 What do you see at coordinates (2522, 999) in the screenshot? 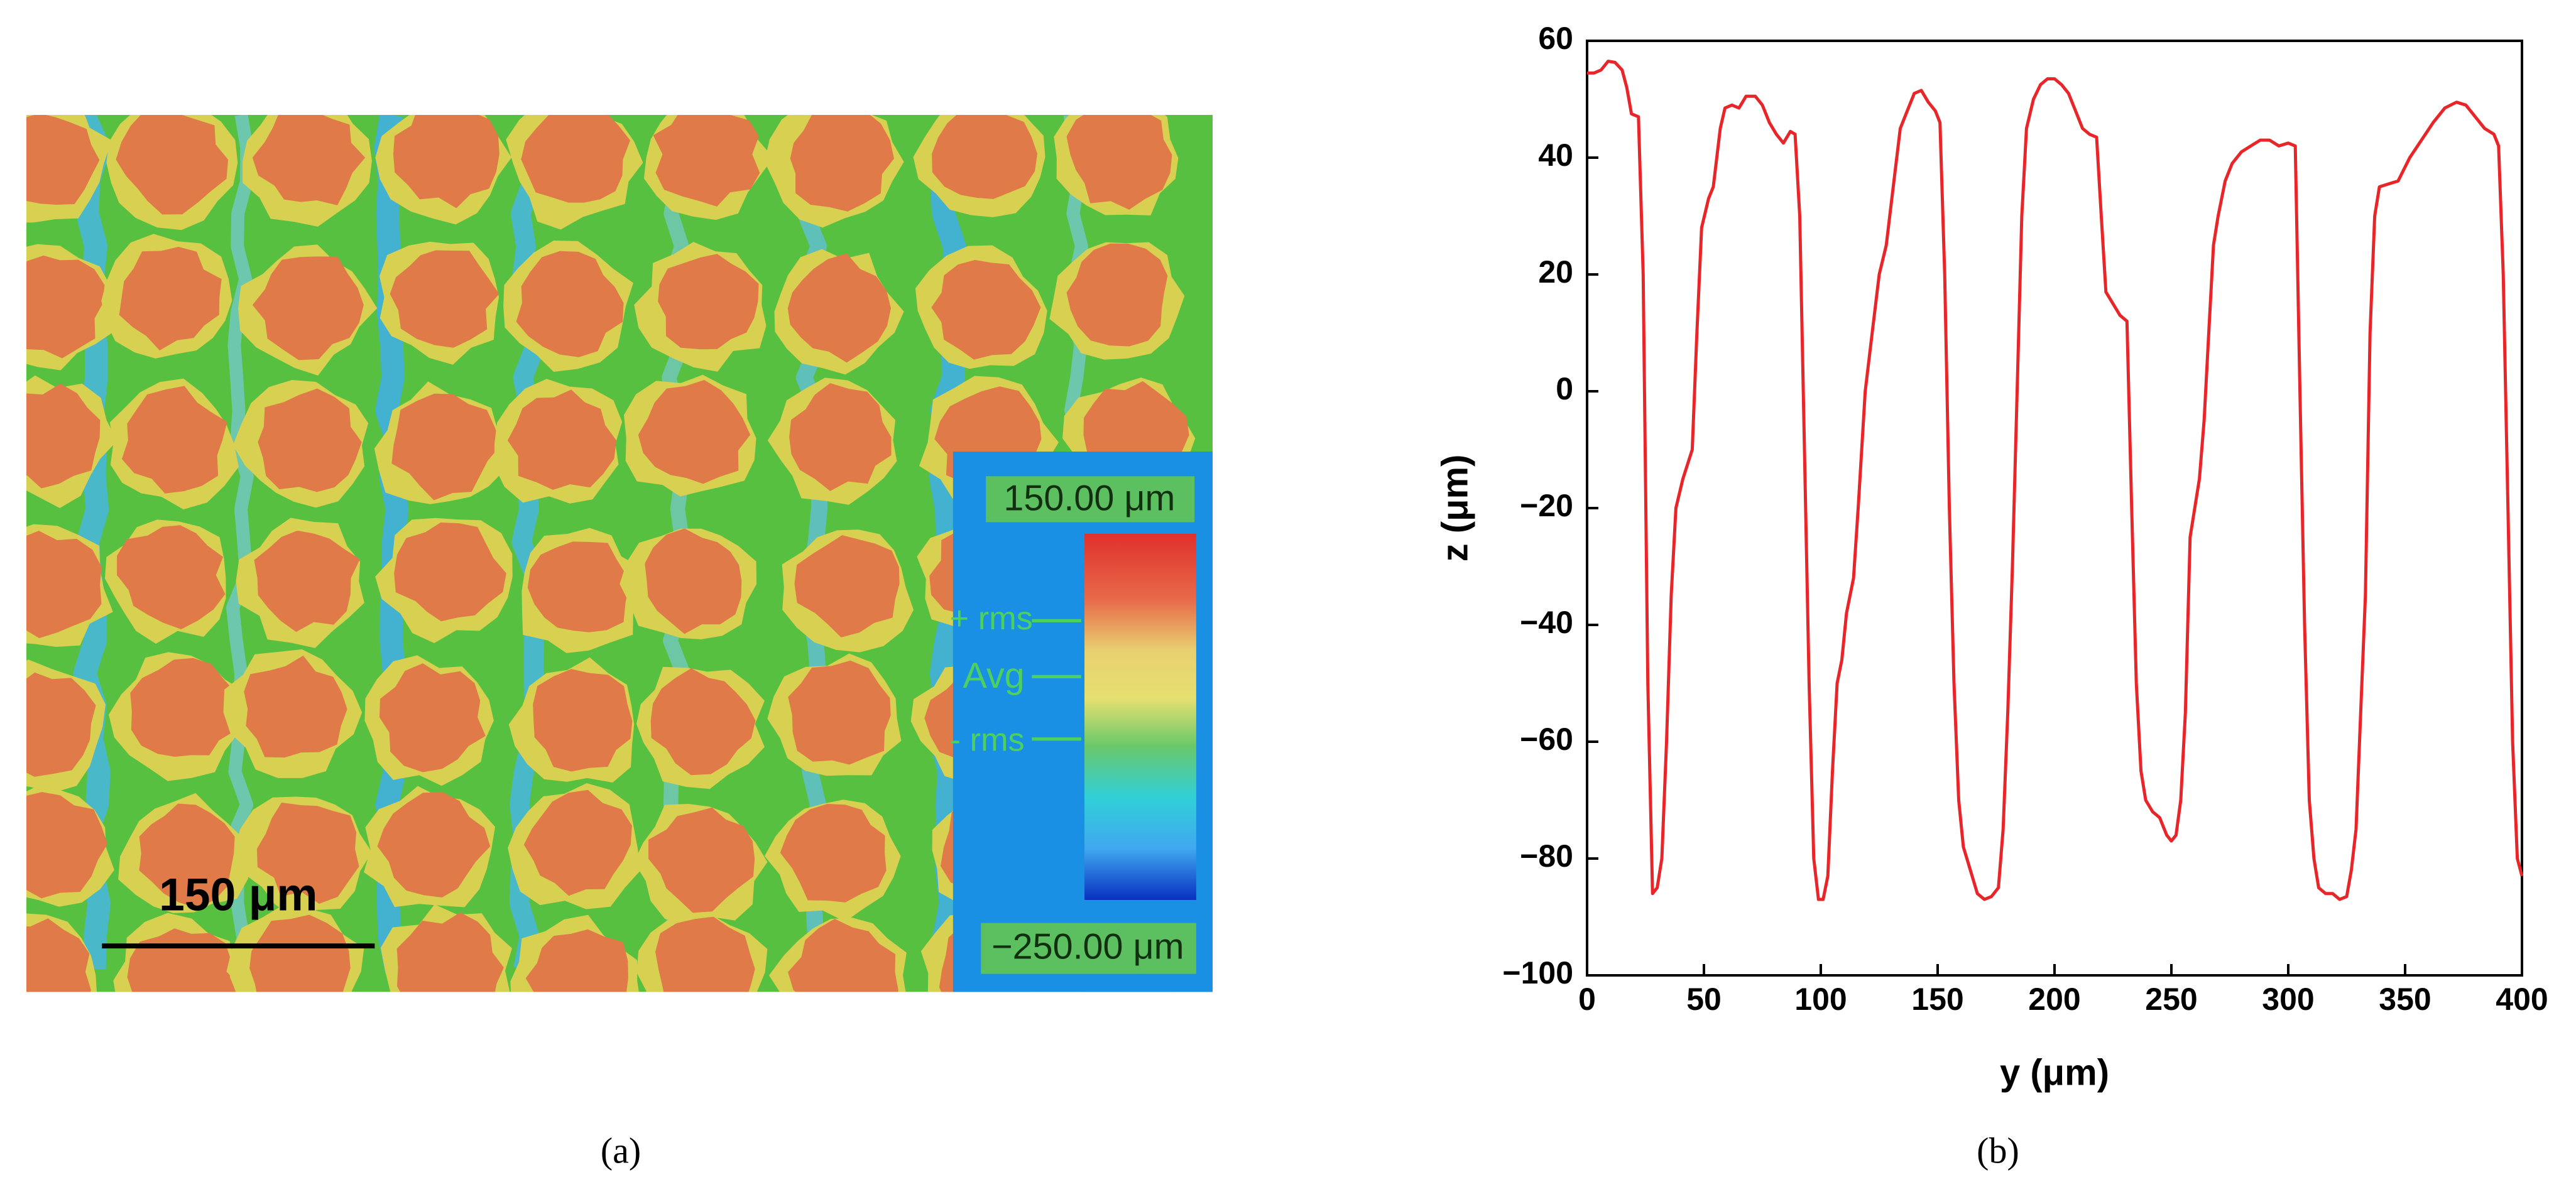
I see `x-tick-label: 400` at bounding box center [2522, 999].